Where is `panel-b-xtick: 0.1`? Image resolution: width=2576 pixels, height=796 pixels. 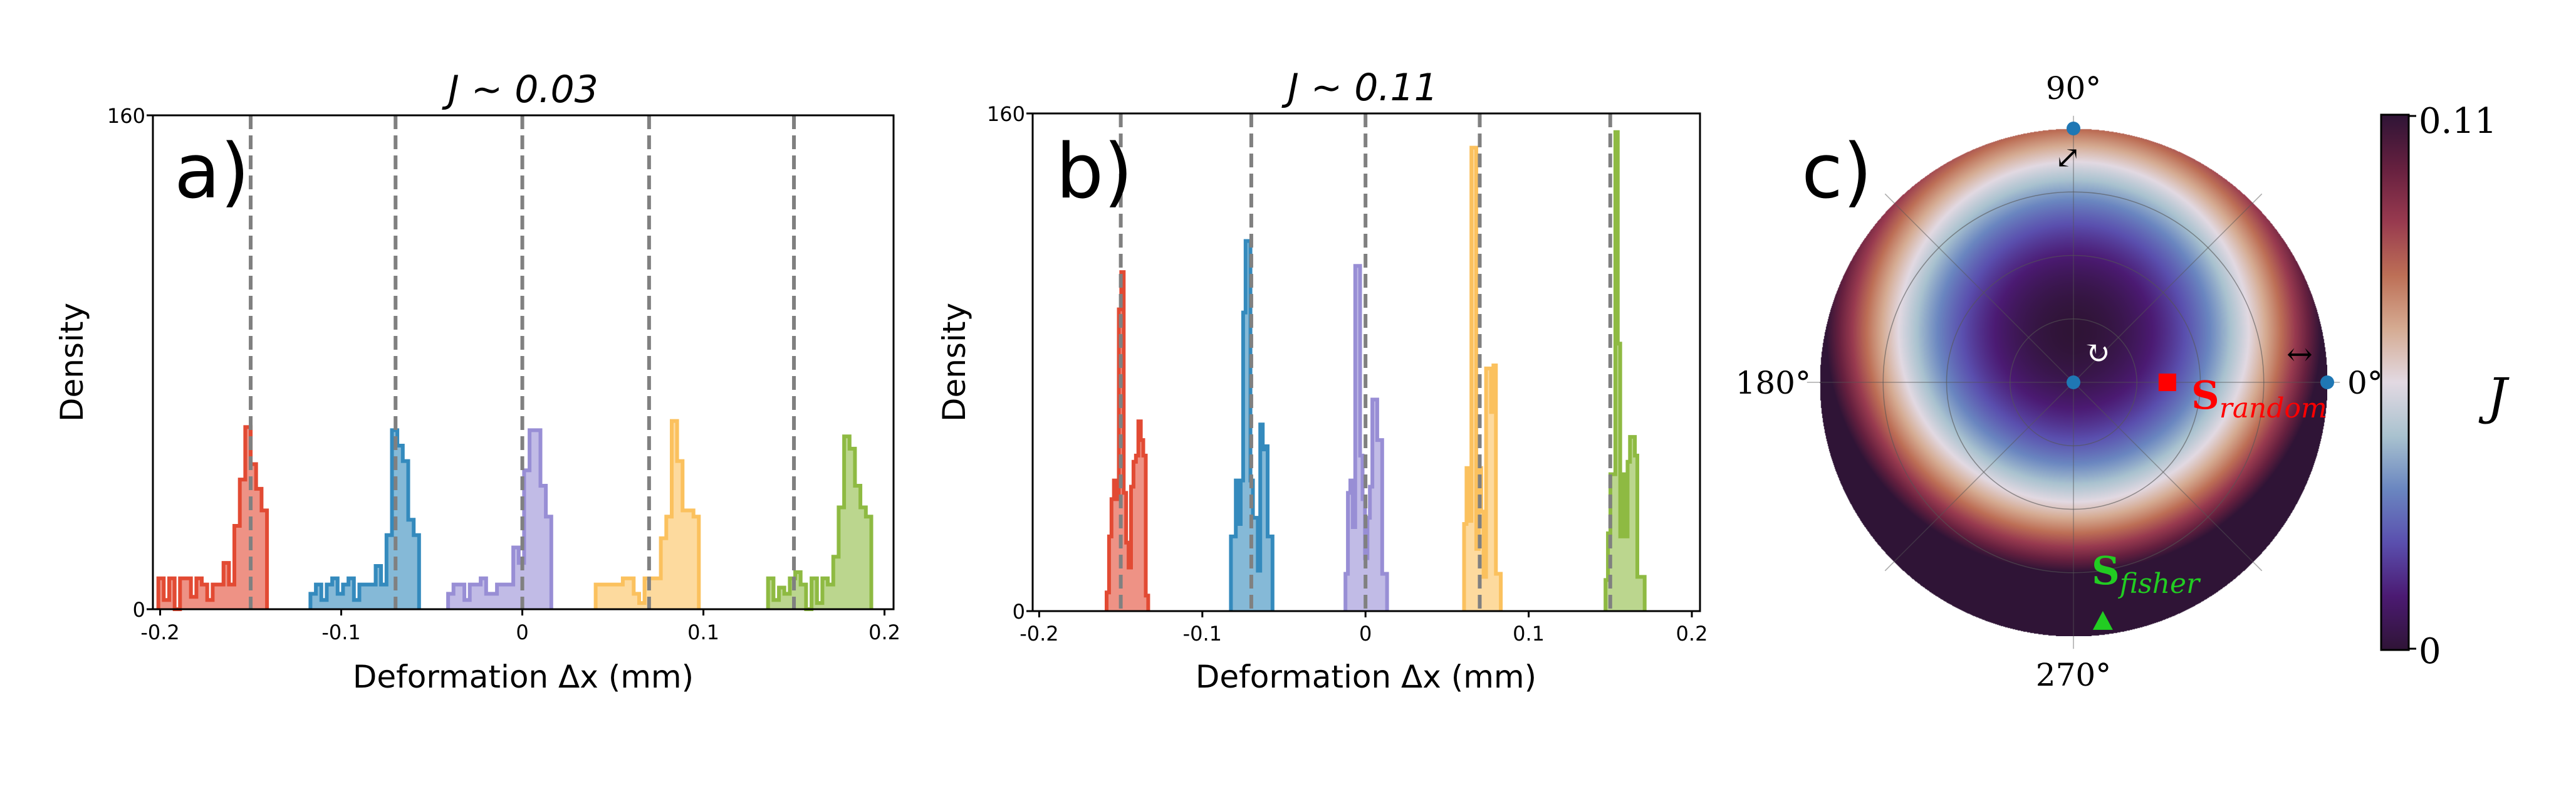
panel-b-xtick: 0.1 is located at coordinates (1529, 634).